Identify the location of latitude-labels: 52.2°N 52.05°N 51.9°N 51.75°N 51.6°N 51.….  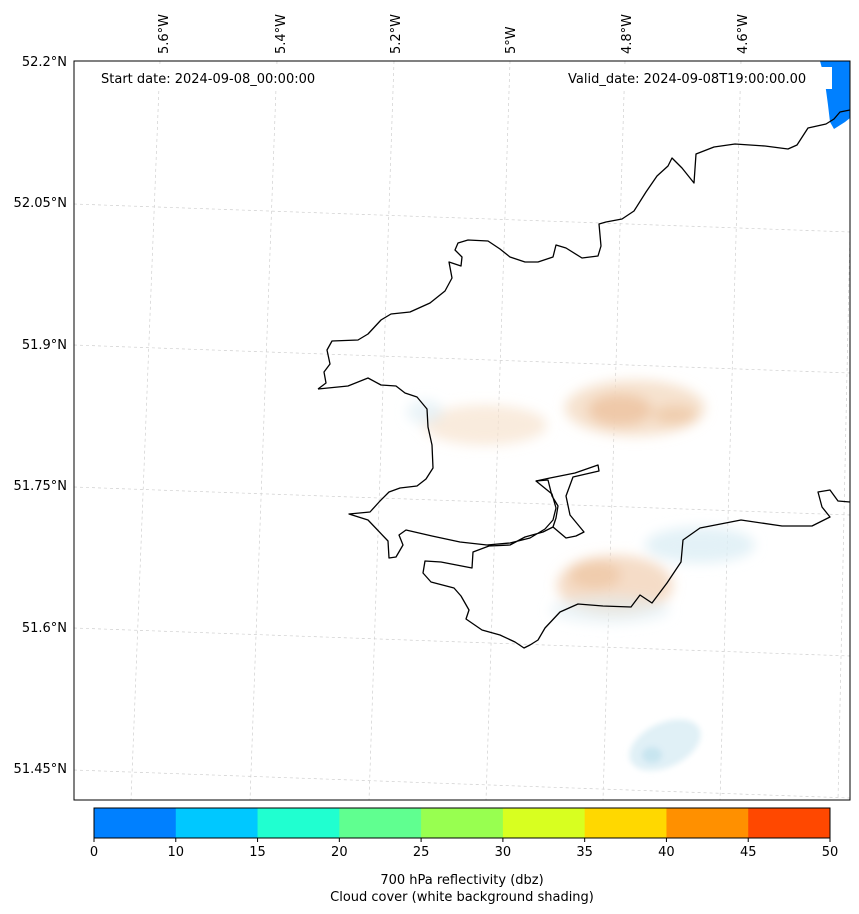
(40, 416).